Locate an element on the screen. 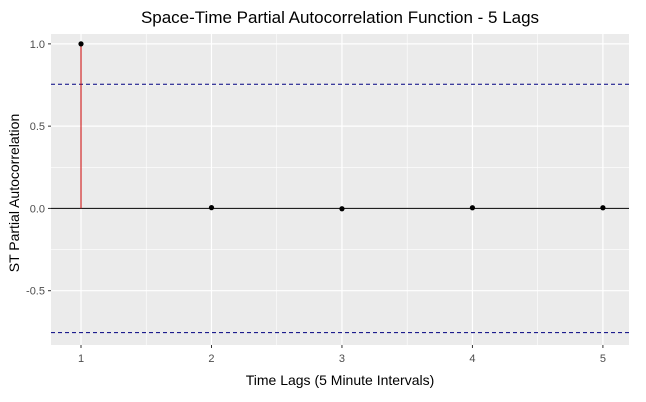 The width and height of the screenshot is (646, 402). x-tick-label: 5 is located at coordinates (603, 359).